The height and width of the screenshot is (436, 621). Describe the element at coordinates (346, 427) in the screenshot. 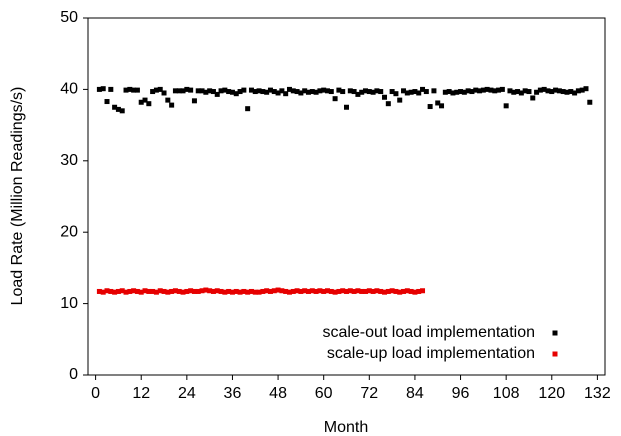

I see `x-axis-label: Month` at that location.